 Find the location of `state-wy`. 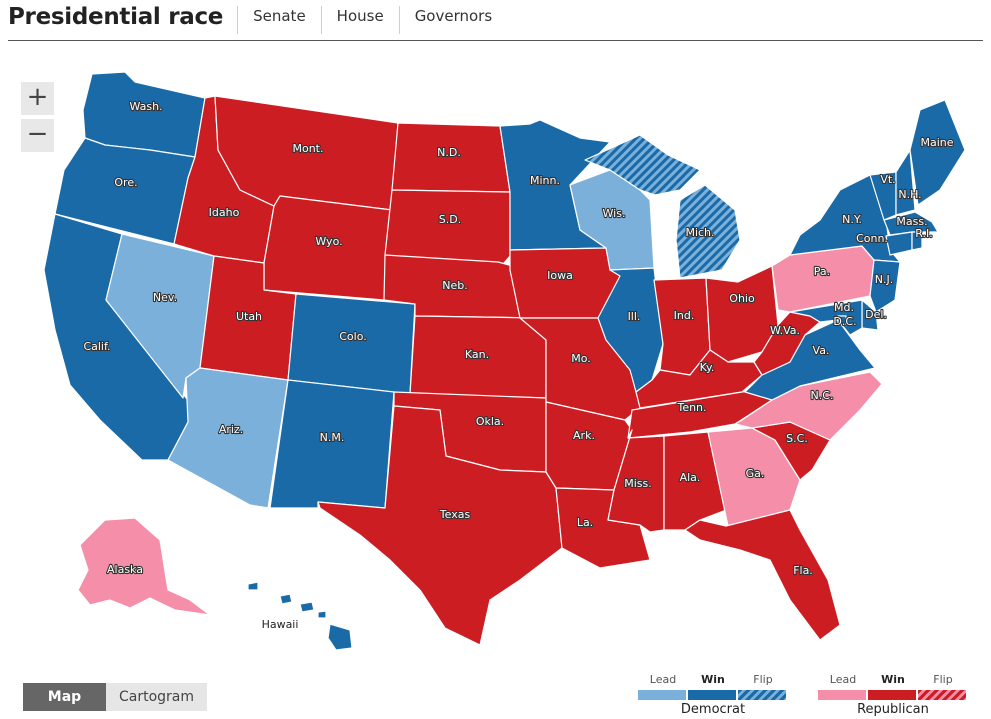

state-wy is located at coordinates (328, 248).